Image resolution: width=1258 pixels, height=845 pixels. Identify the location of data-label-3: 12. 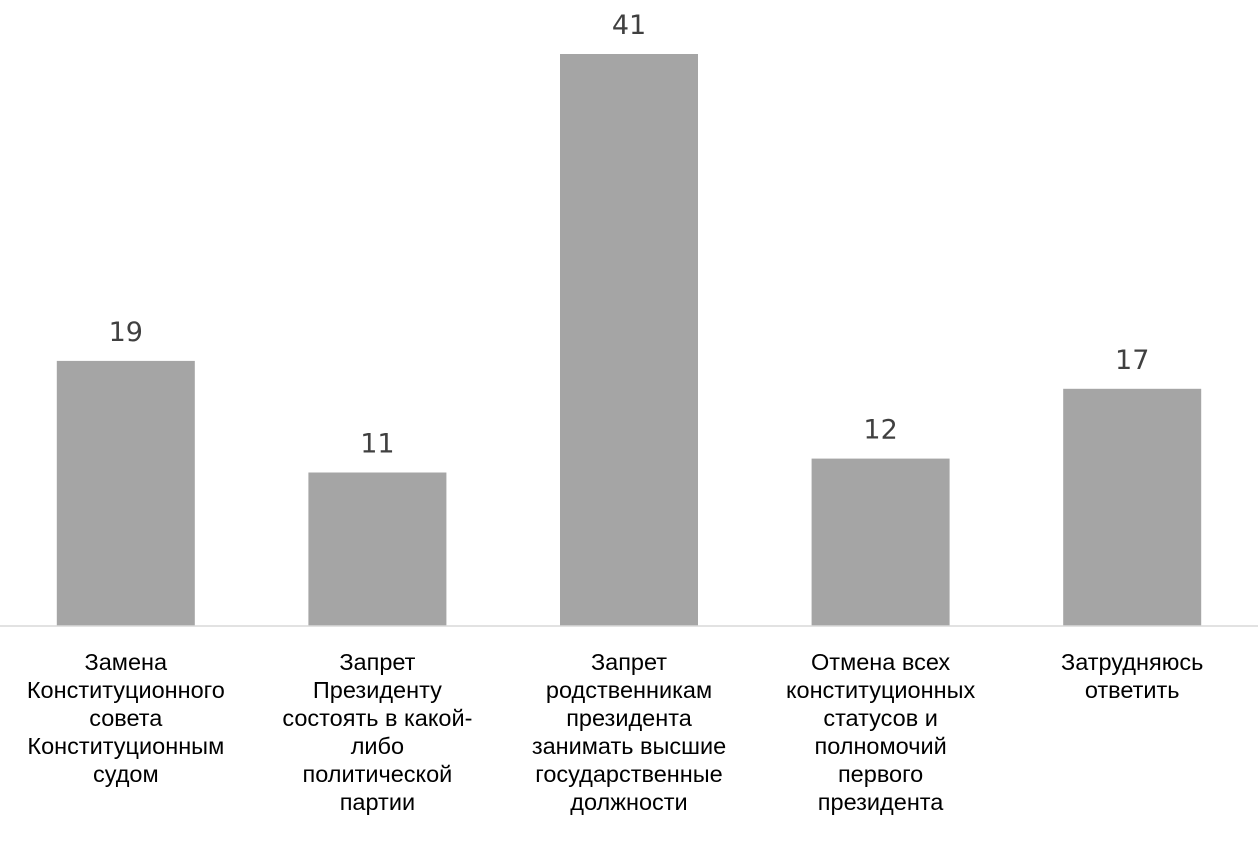
(880, 430).